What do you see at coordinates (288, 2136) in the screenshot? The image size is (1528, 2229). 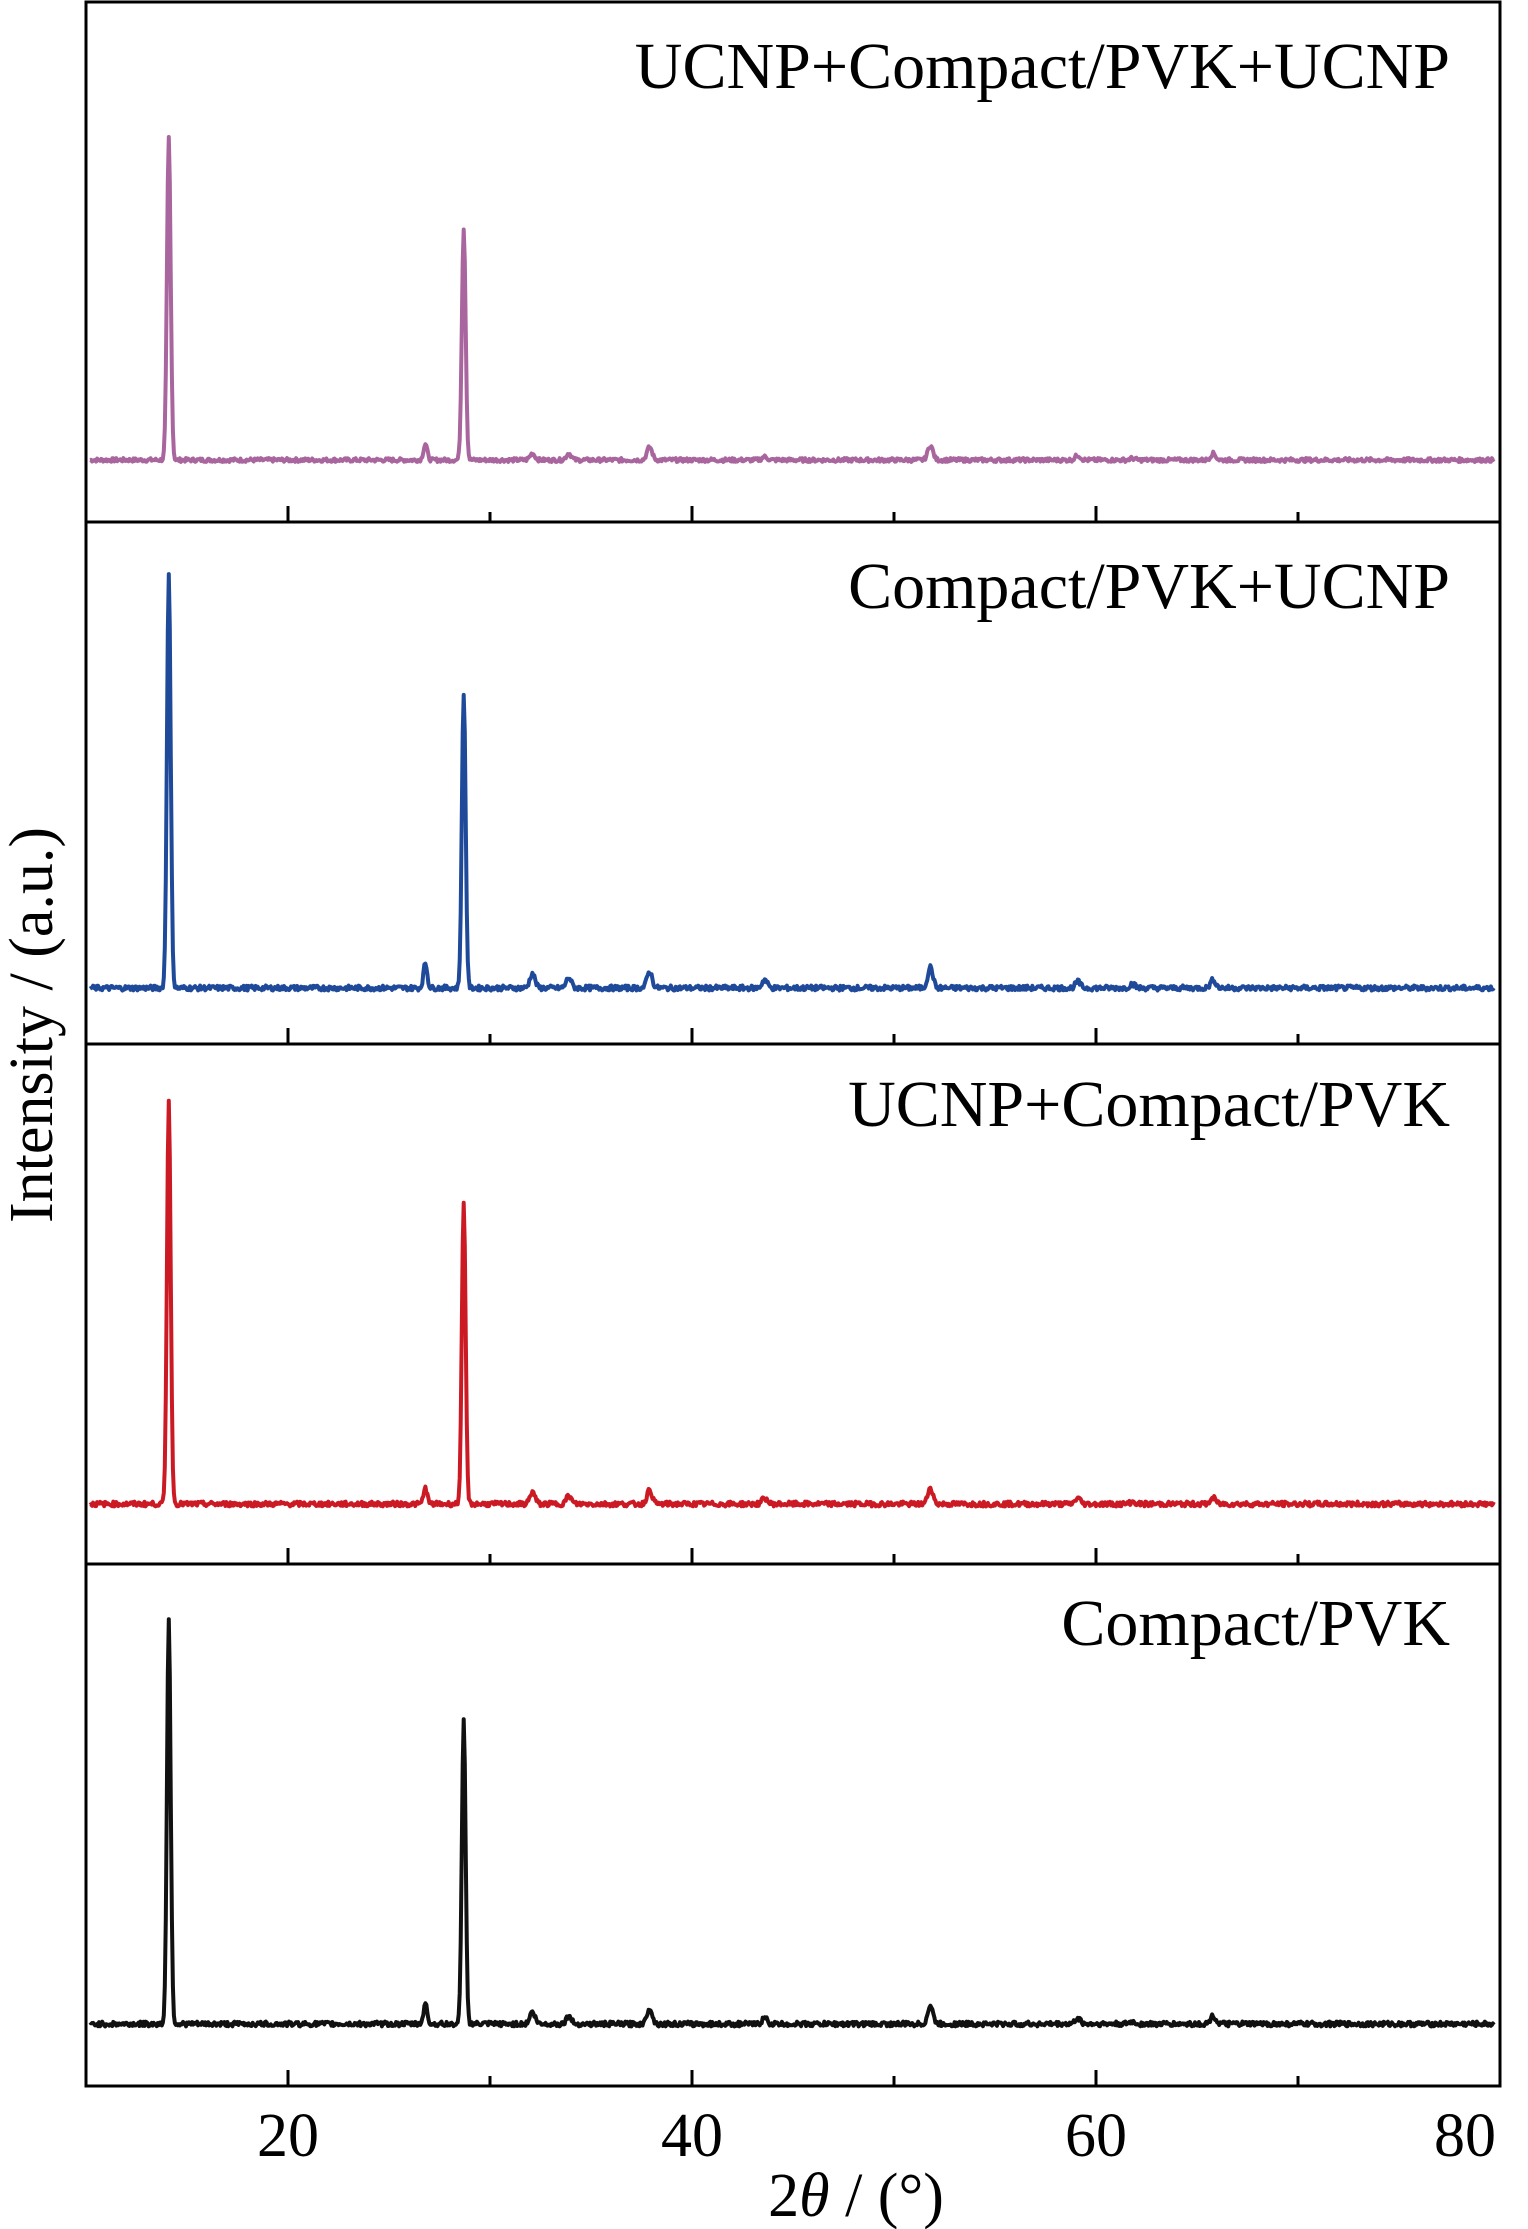 I see `x-tick-label: 20` at bounding box center [288, 2136].